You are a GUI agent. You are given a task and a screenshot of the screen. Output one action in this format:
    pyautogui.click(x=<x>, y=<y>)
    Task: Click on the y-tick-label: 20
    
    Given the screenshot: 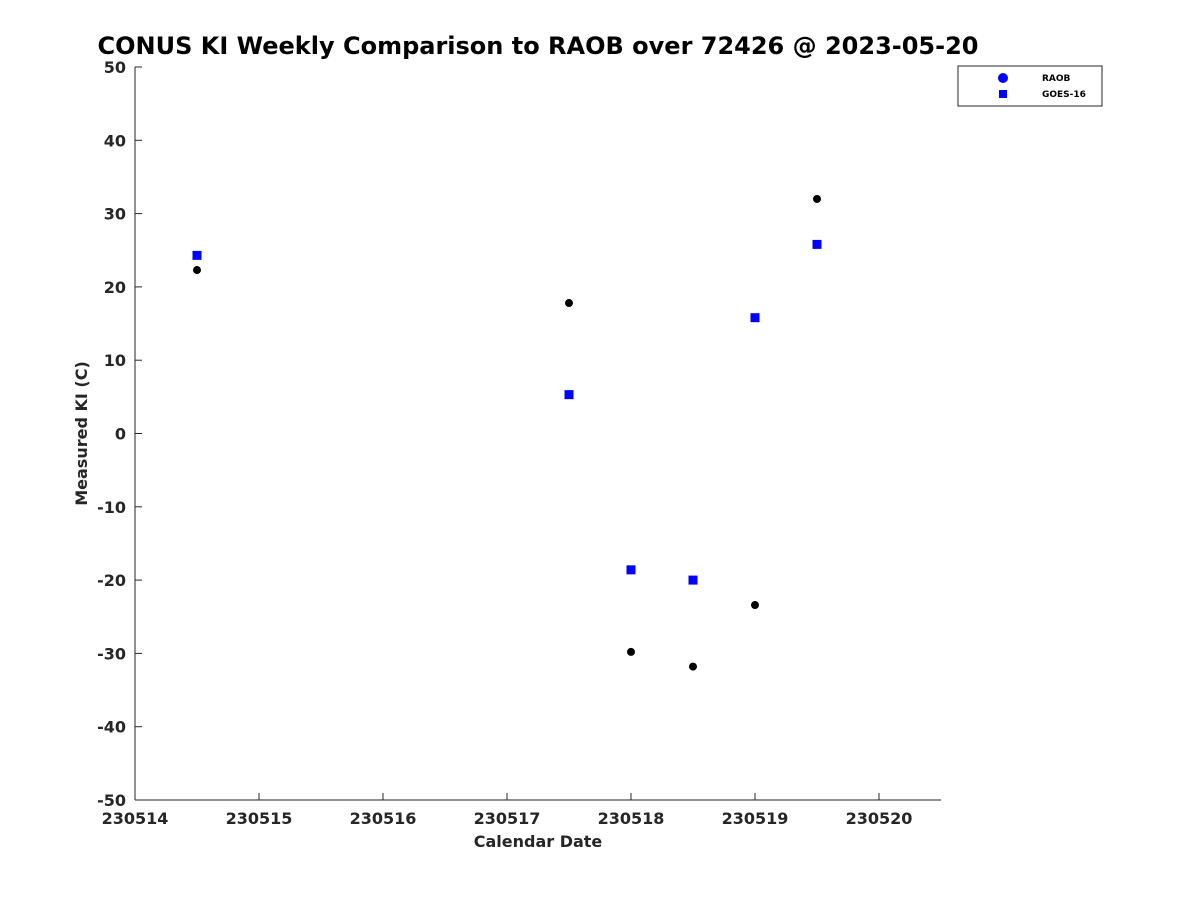 What is the action you would take?
    pyautogui.click(x=115, y=287)
    